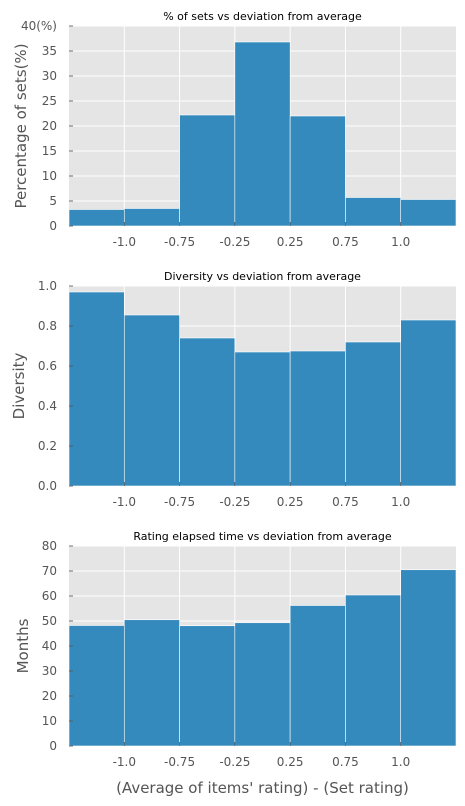  What do you see at coordinates (47, 326) in the screenshot?
I see `y-tick-label: 0.8` at bounding box center [47, 326].